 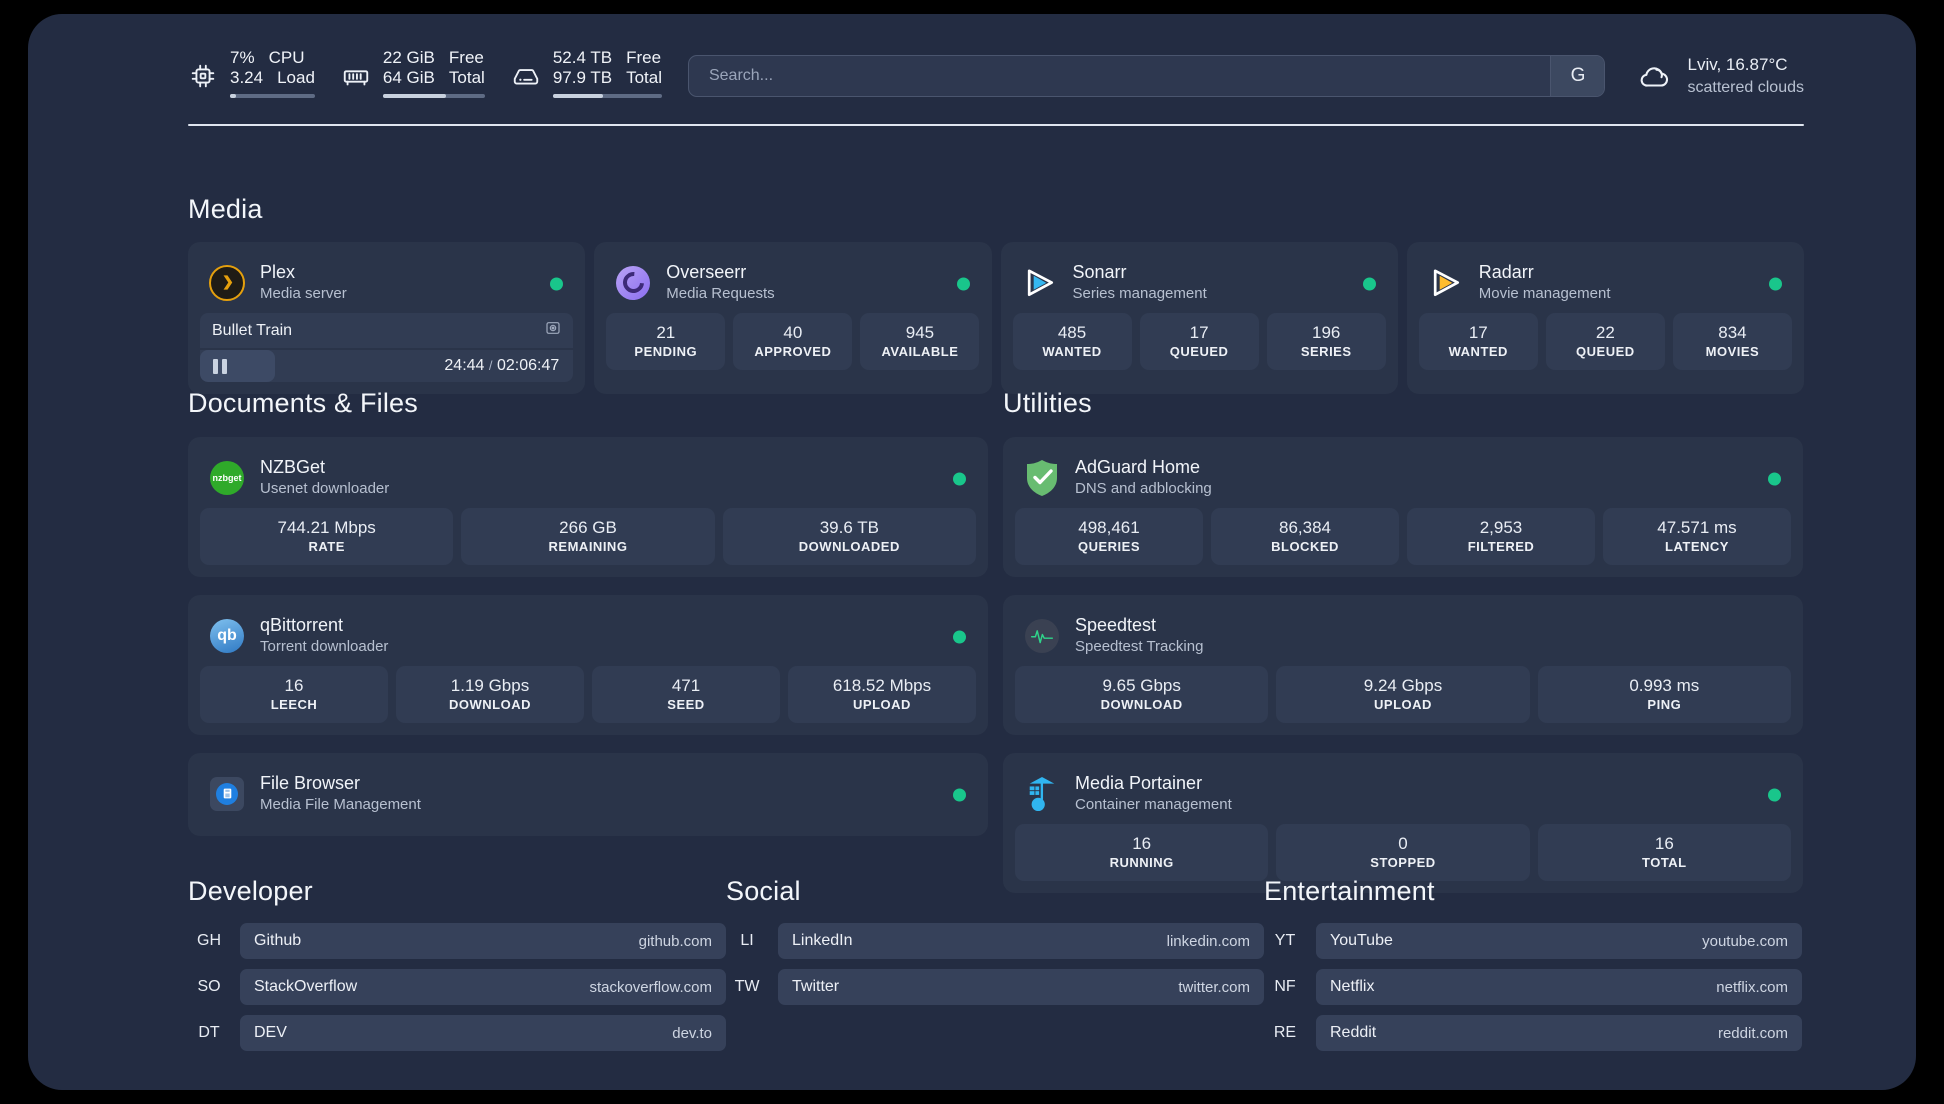 I want to click on search-input, so click(x=1119, y=76).